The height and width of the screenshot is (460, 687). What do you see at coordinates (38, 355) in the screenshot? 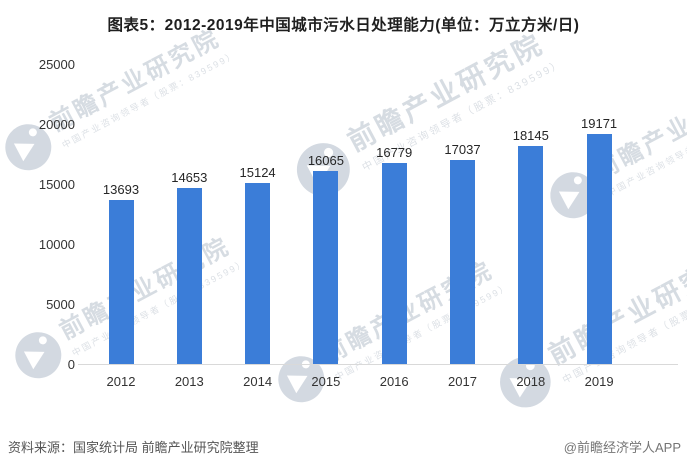
I see `qianzhan-logo-icon` at bounding box center [38, 355].